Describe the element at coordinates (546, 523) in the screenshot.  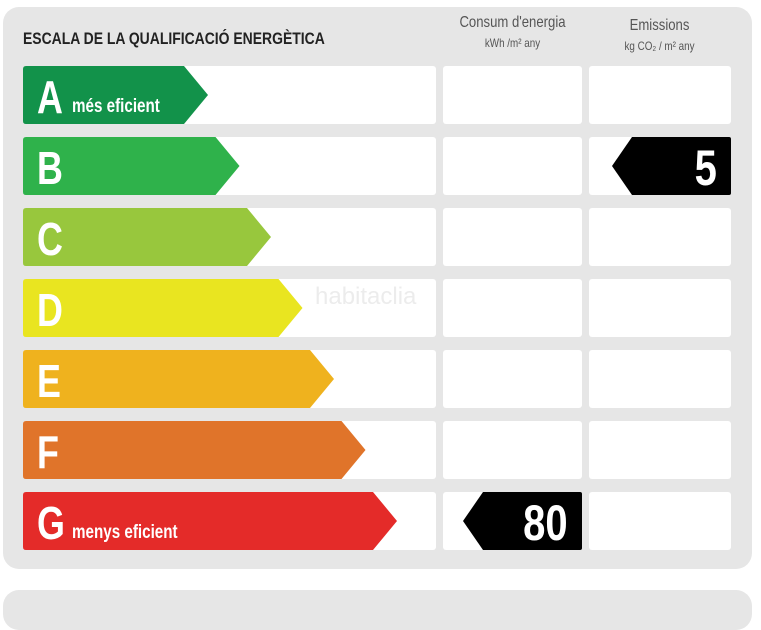
I see `consumption-value: 80` at that location.